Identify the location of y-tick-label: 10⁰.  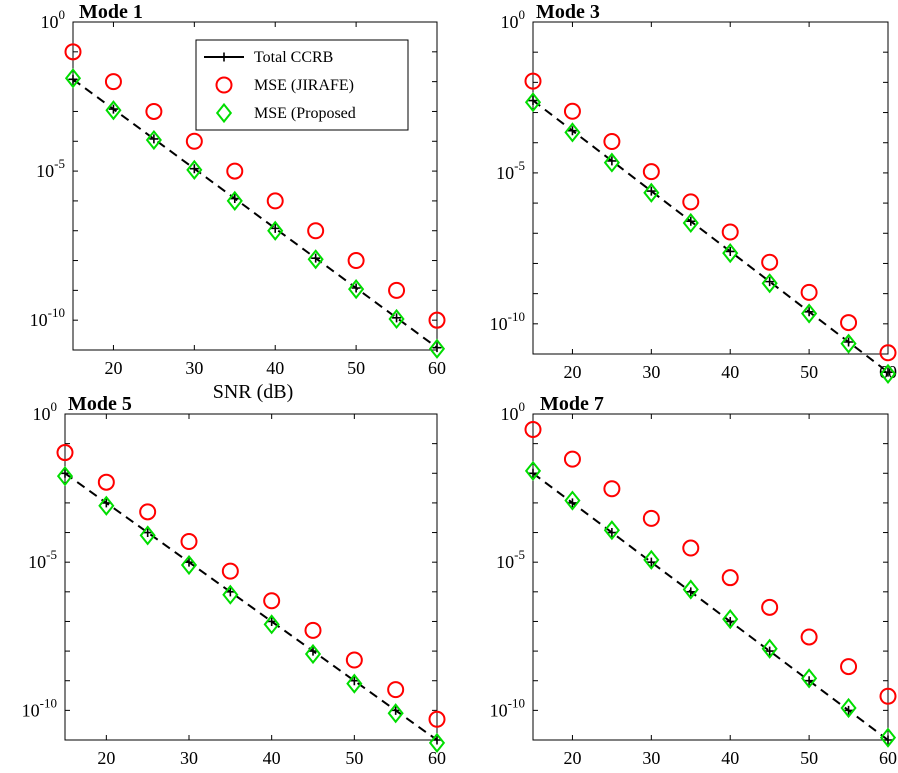
(45, 411).